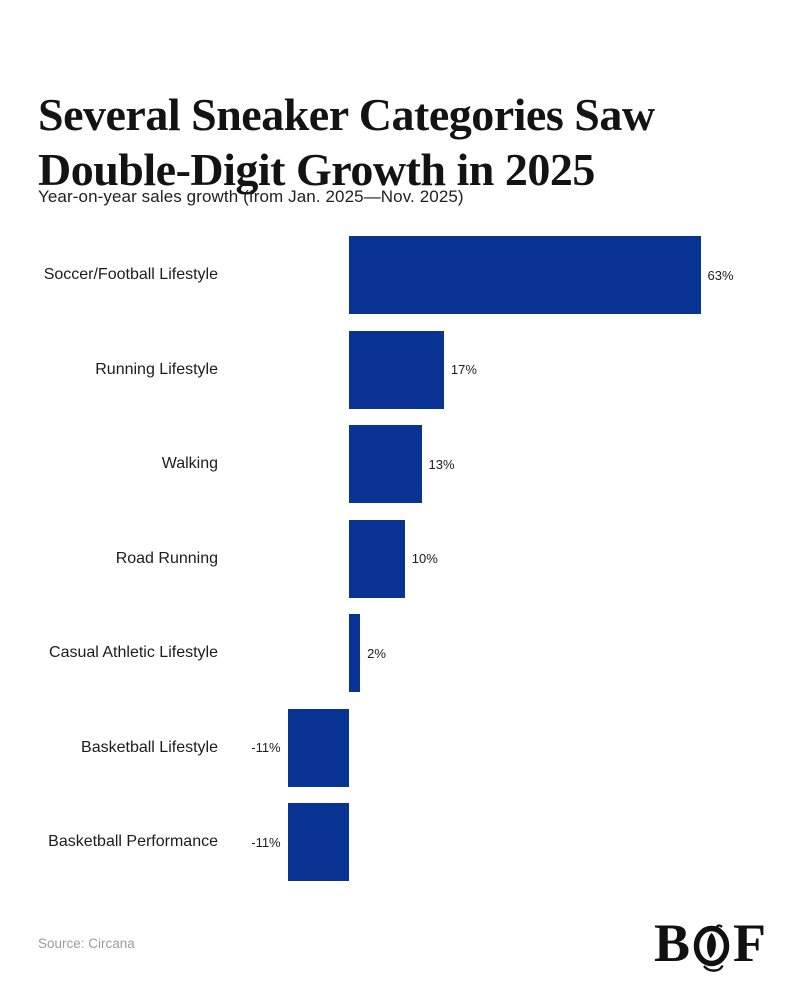  I want to click on title-line: Several Sneaker Categories Saw, so click(346, 114).